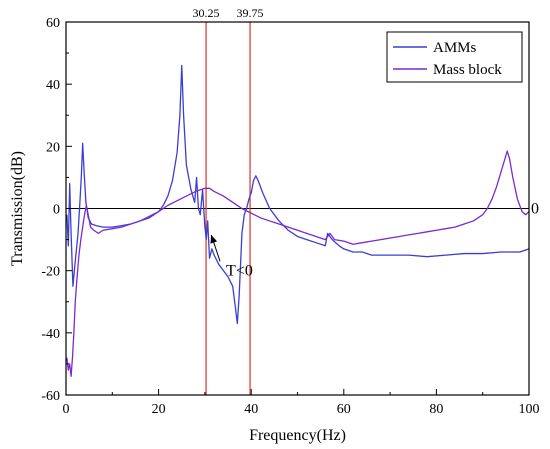 This screenshot has height=449, width=550. What do you see at coordinates (297, 435) in the screenshot?
I see `x-axis-label: Frequency(Hz)` at bounding box center [297, 435].